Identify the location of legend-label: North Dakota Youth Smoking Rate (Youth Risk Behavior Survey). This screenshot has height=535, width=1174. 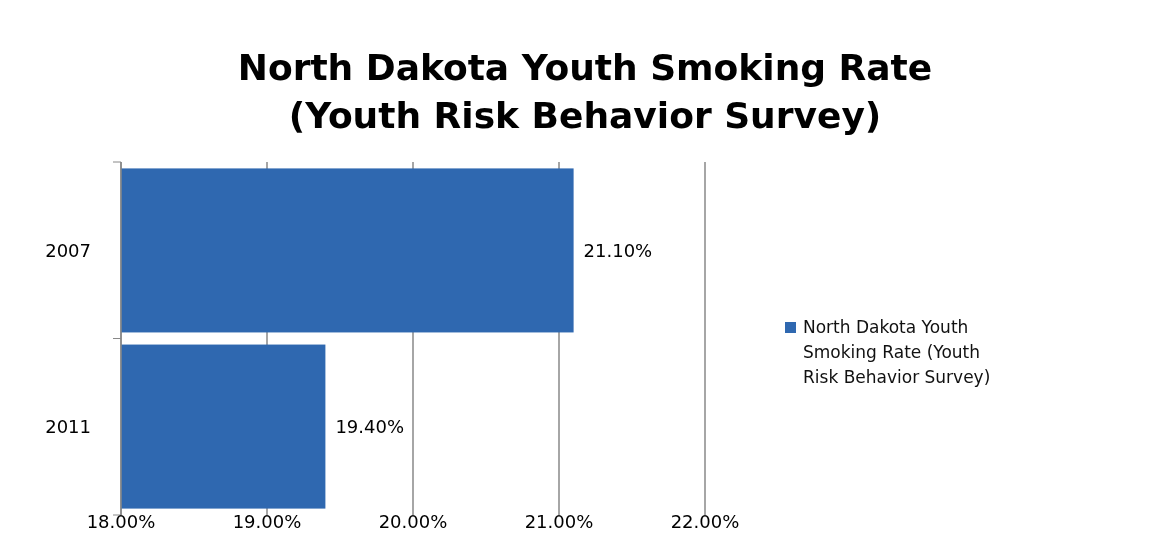
(897, 352).